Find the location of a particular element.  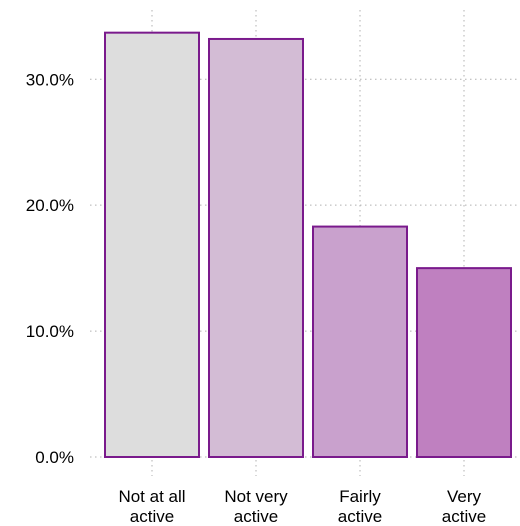

y-tick-label: 0.0% is located at coordinates (54, 457).